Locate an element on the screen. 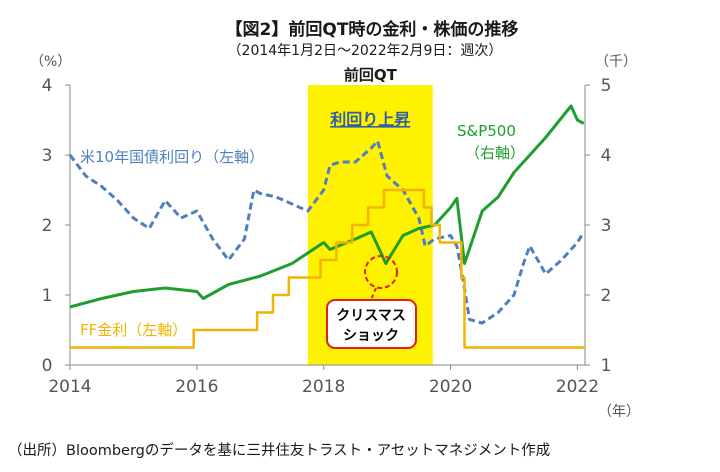  left-tick-label: 0 is located at coordinates (47, 366).